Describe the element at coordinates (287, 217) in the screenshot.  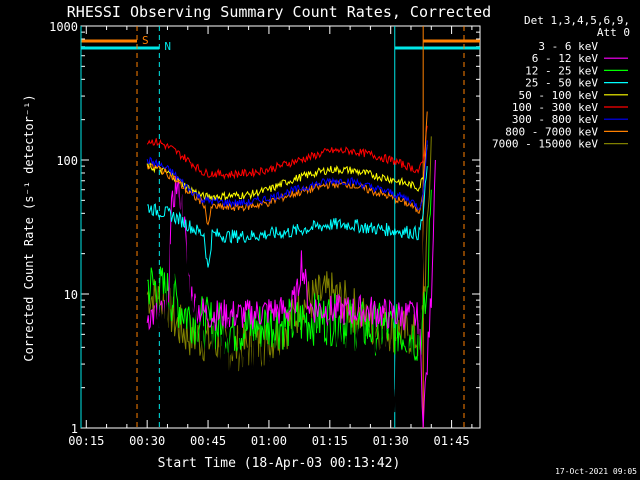
I see `series-line-25-50-keV` at that location.